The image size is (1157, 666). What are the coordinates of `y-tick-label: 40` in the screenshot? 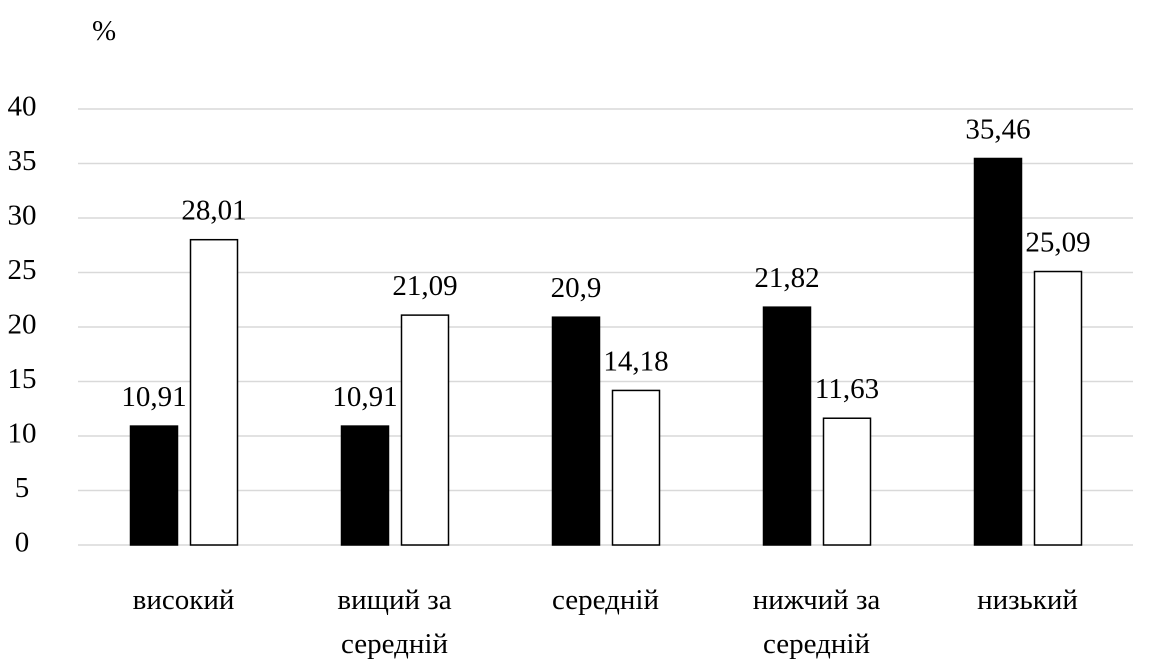 It's located at (22, 107).